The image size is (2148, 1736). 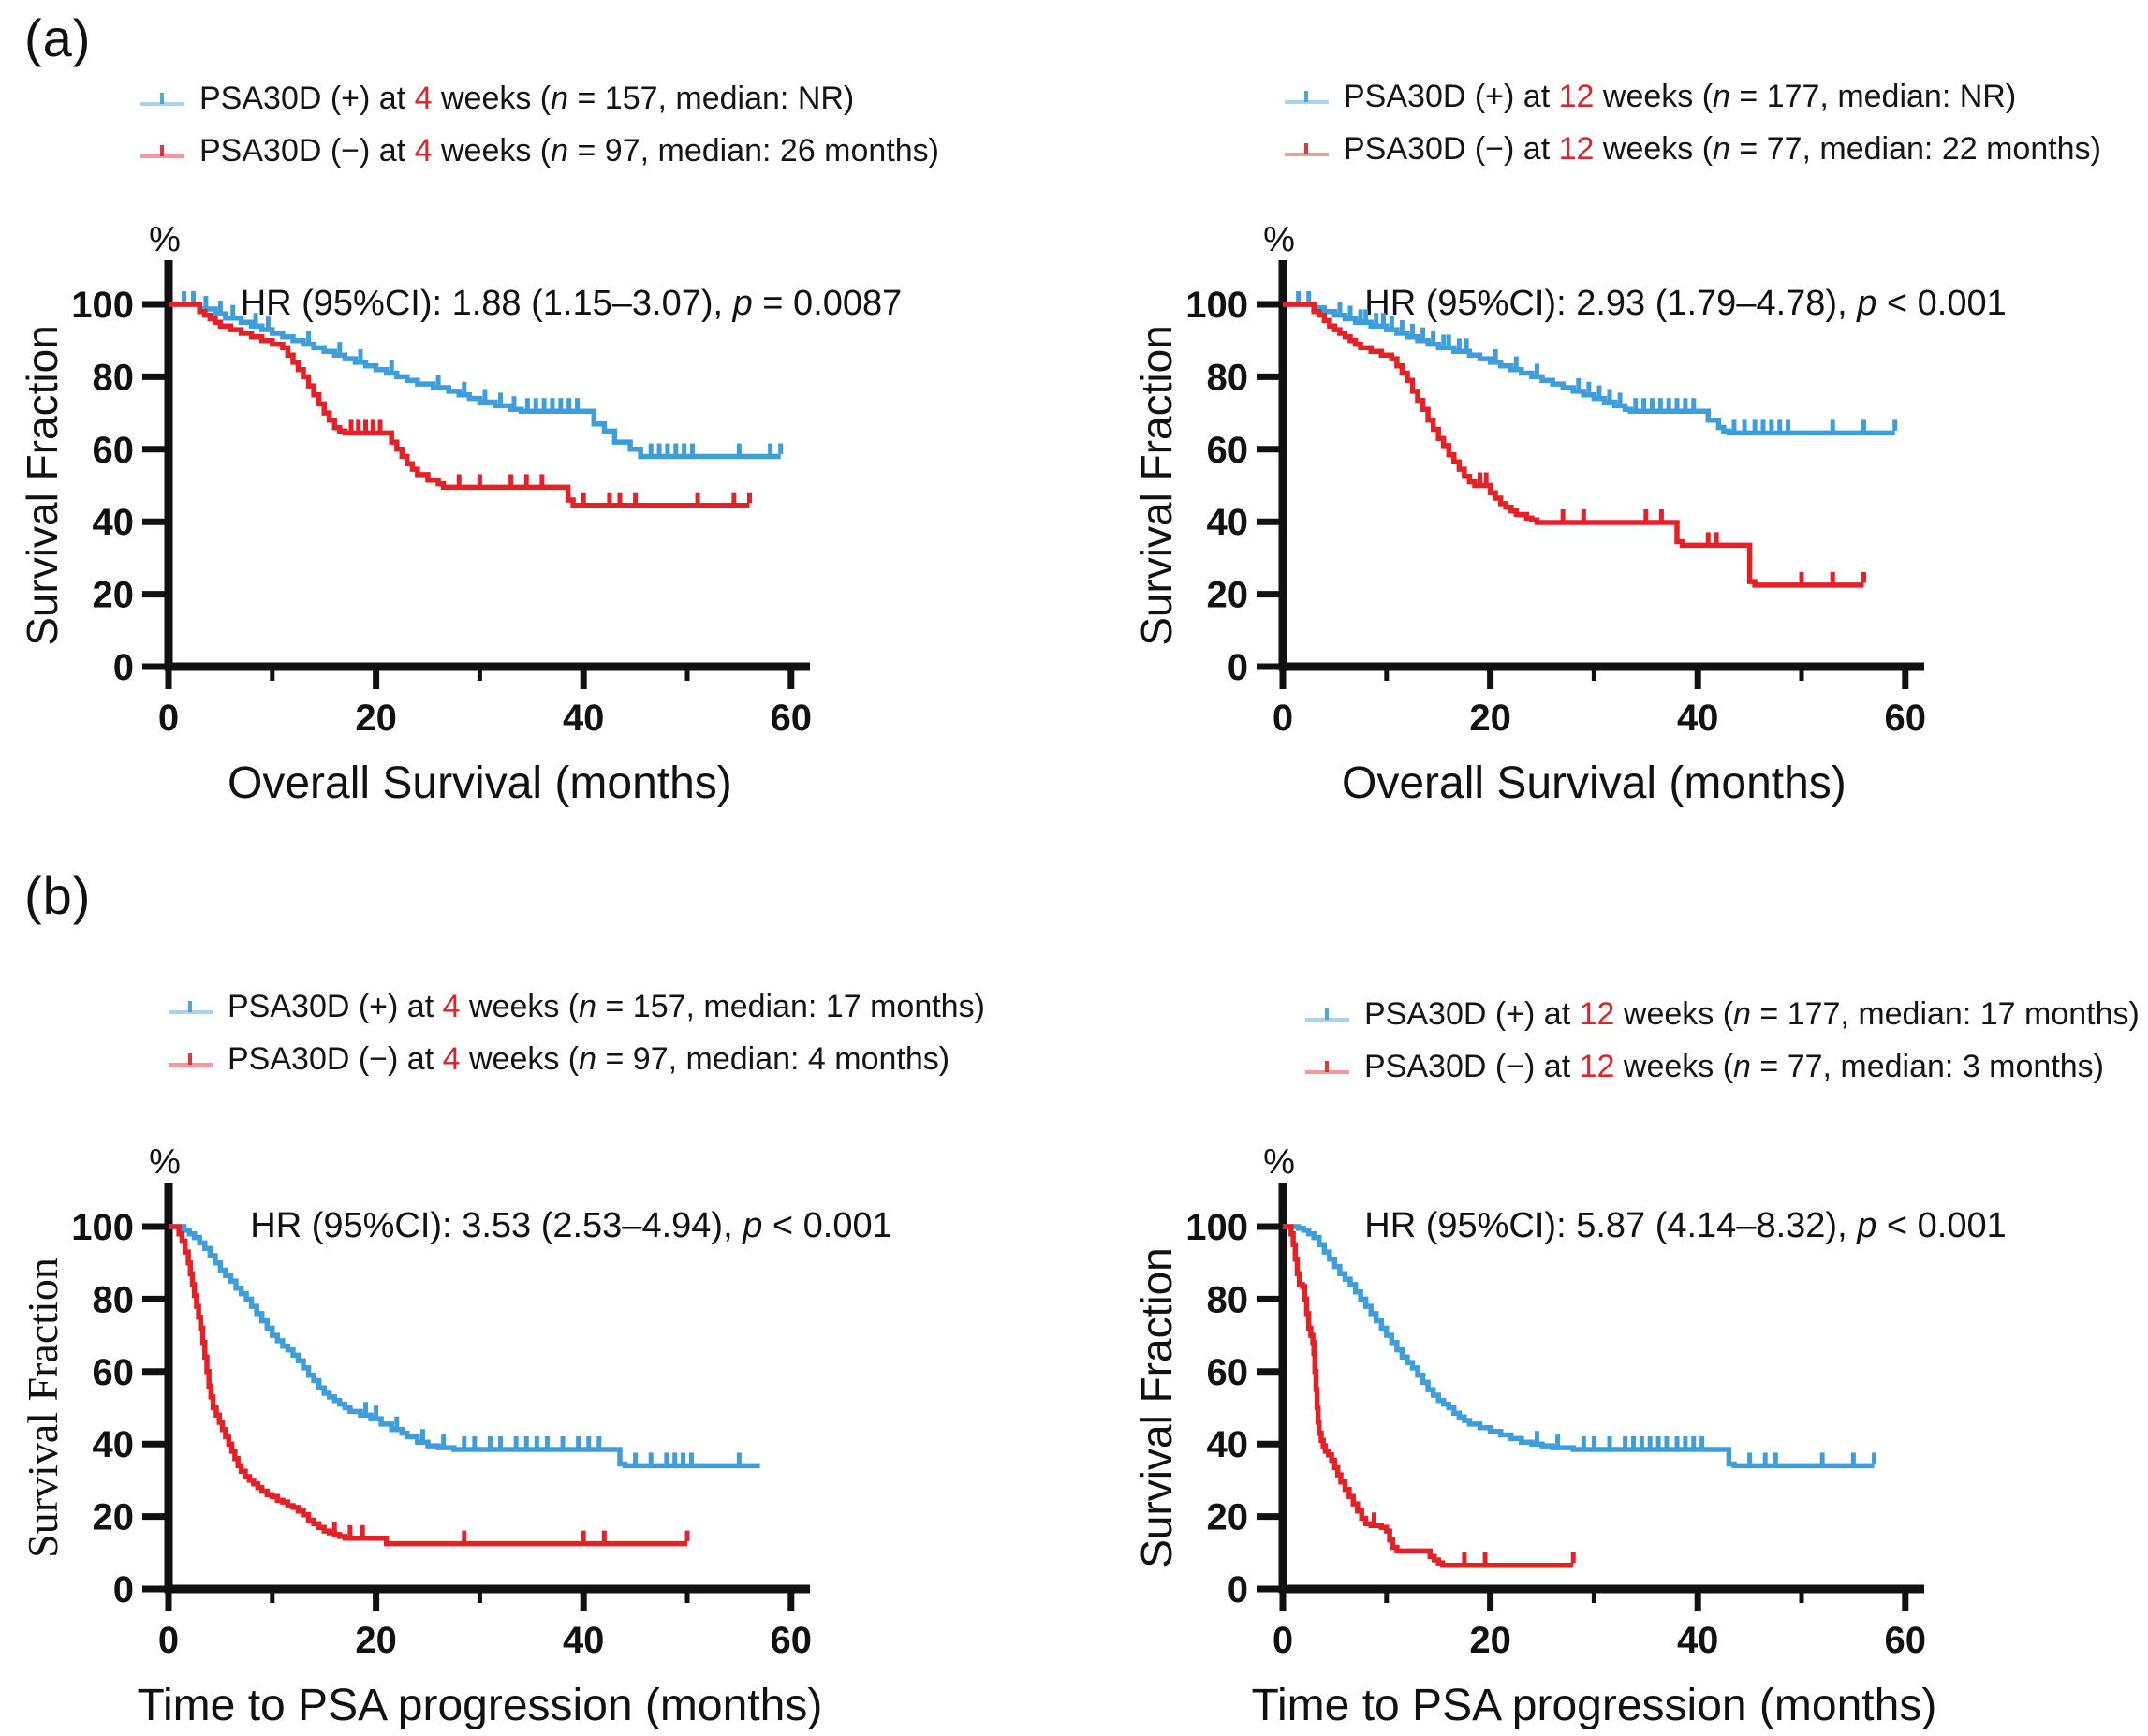 I want to click on hr-annotation: HR (95%CI): 5.87 (4.14–8.32), p < 0.001, so click(x=1685, y=1226).